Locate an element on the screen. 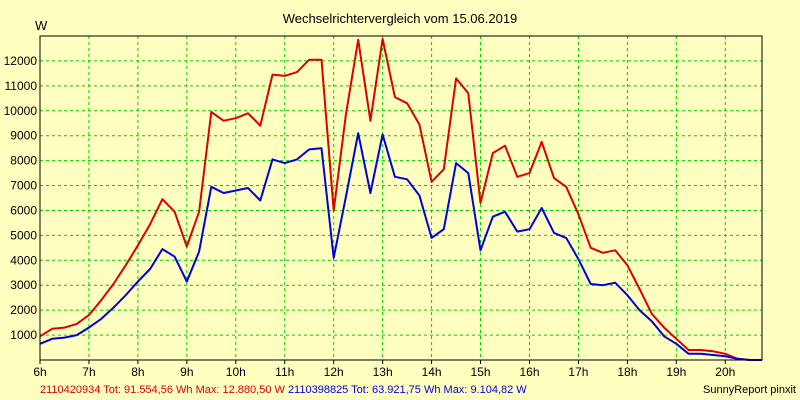  legend-entry-2-tot-label: Tot: is located at coordinates (360, 390).